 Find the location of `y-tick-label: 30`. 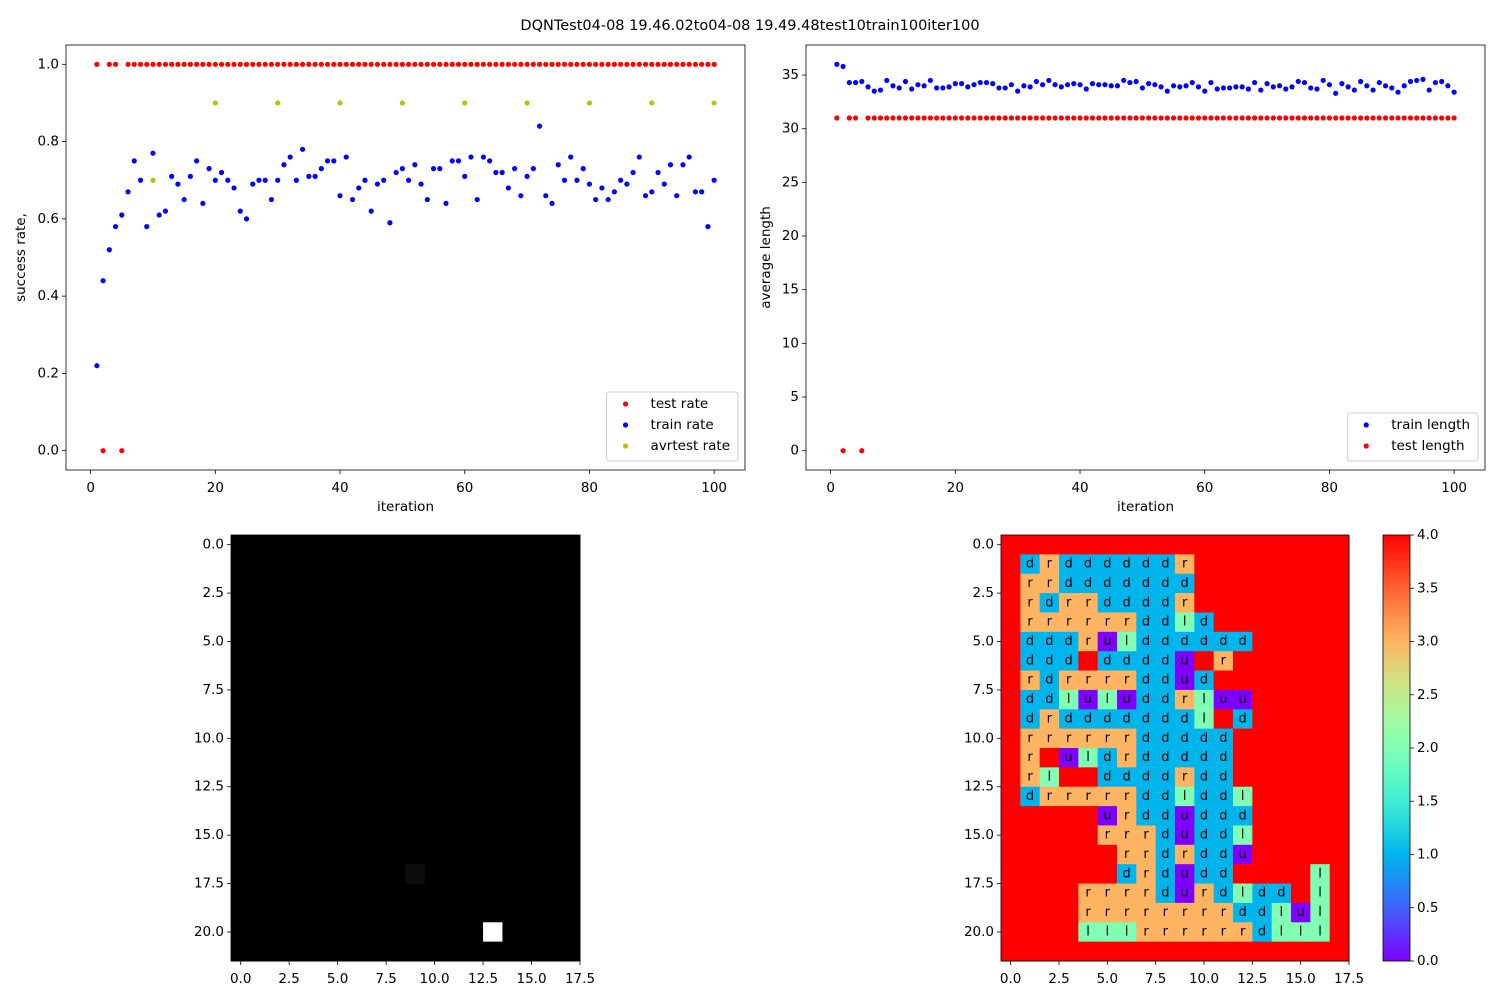

y-tick-label: 30 is located at coordinates (790, 129).